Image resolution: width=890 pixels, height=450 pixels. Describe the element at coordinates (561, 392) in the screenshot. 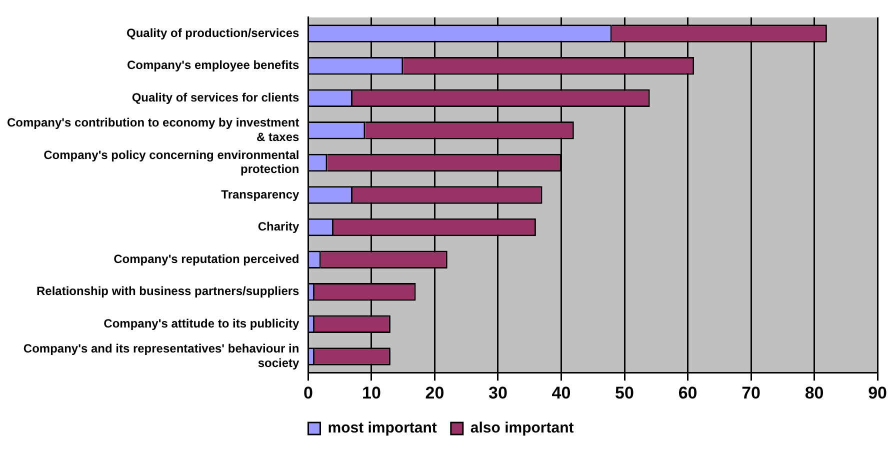

I see `x-tick-label: 40` at that location.